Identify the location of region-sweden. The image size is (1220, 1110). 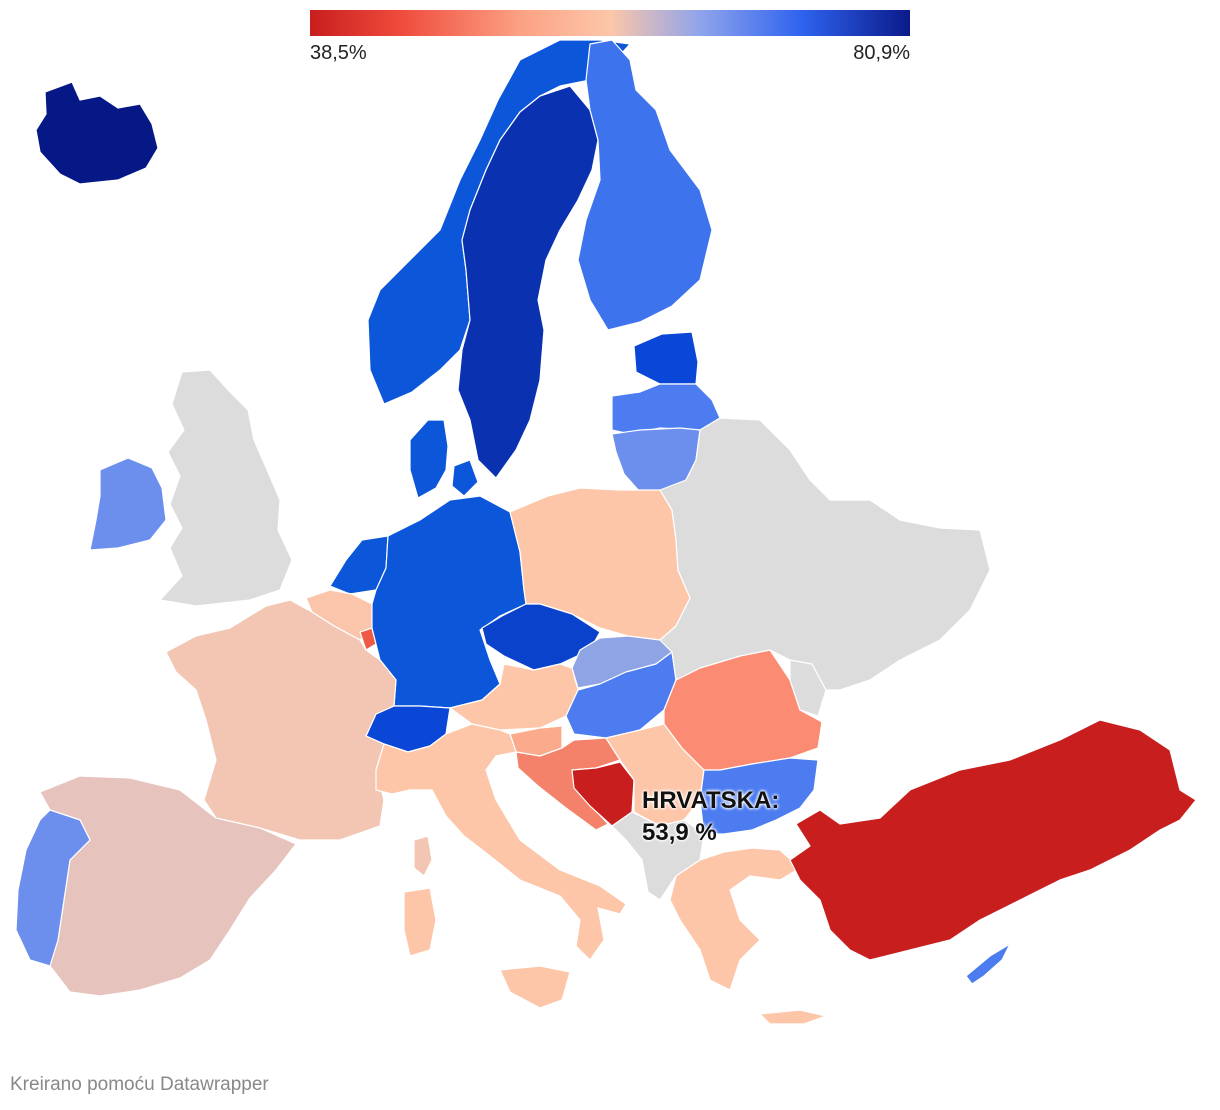
(528, 282).